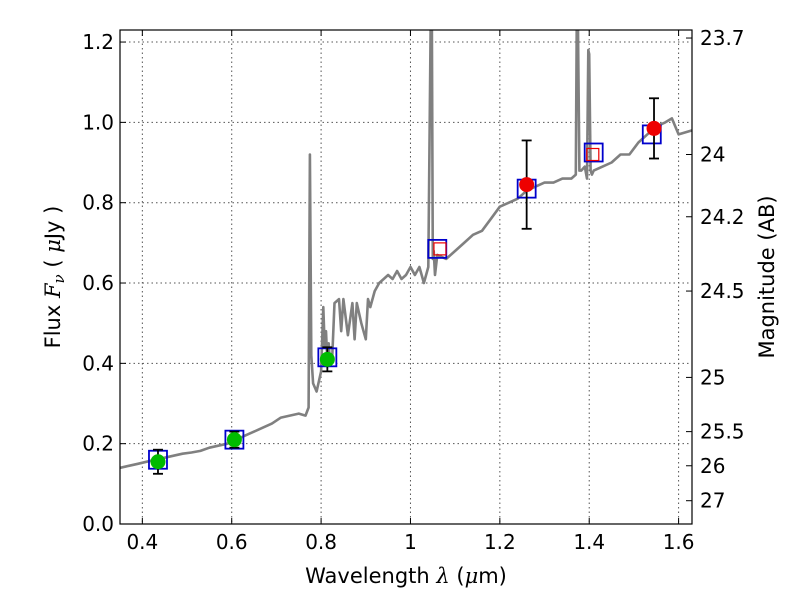  What do you see at coordinates (712, 155) in the screenshot?
I see `right-tick-label: 24` at bounding box center [712, 155].